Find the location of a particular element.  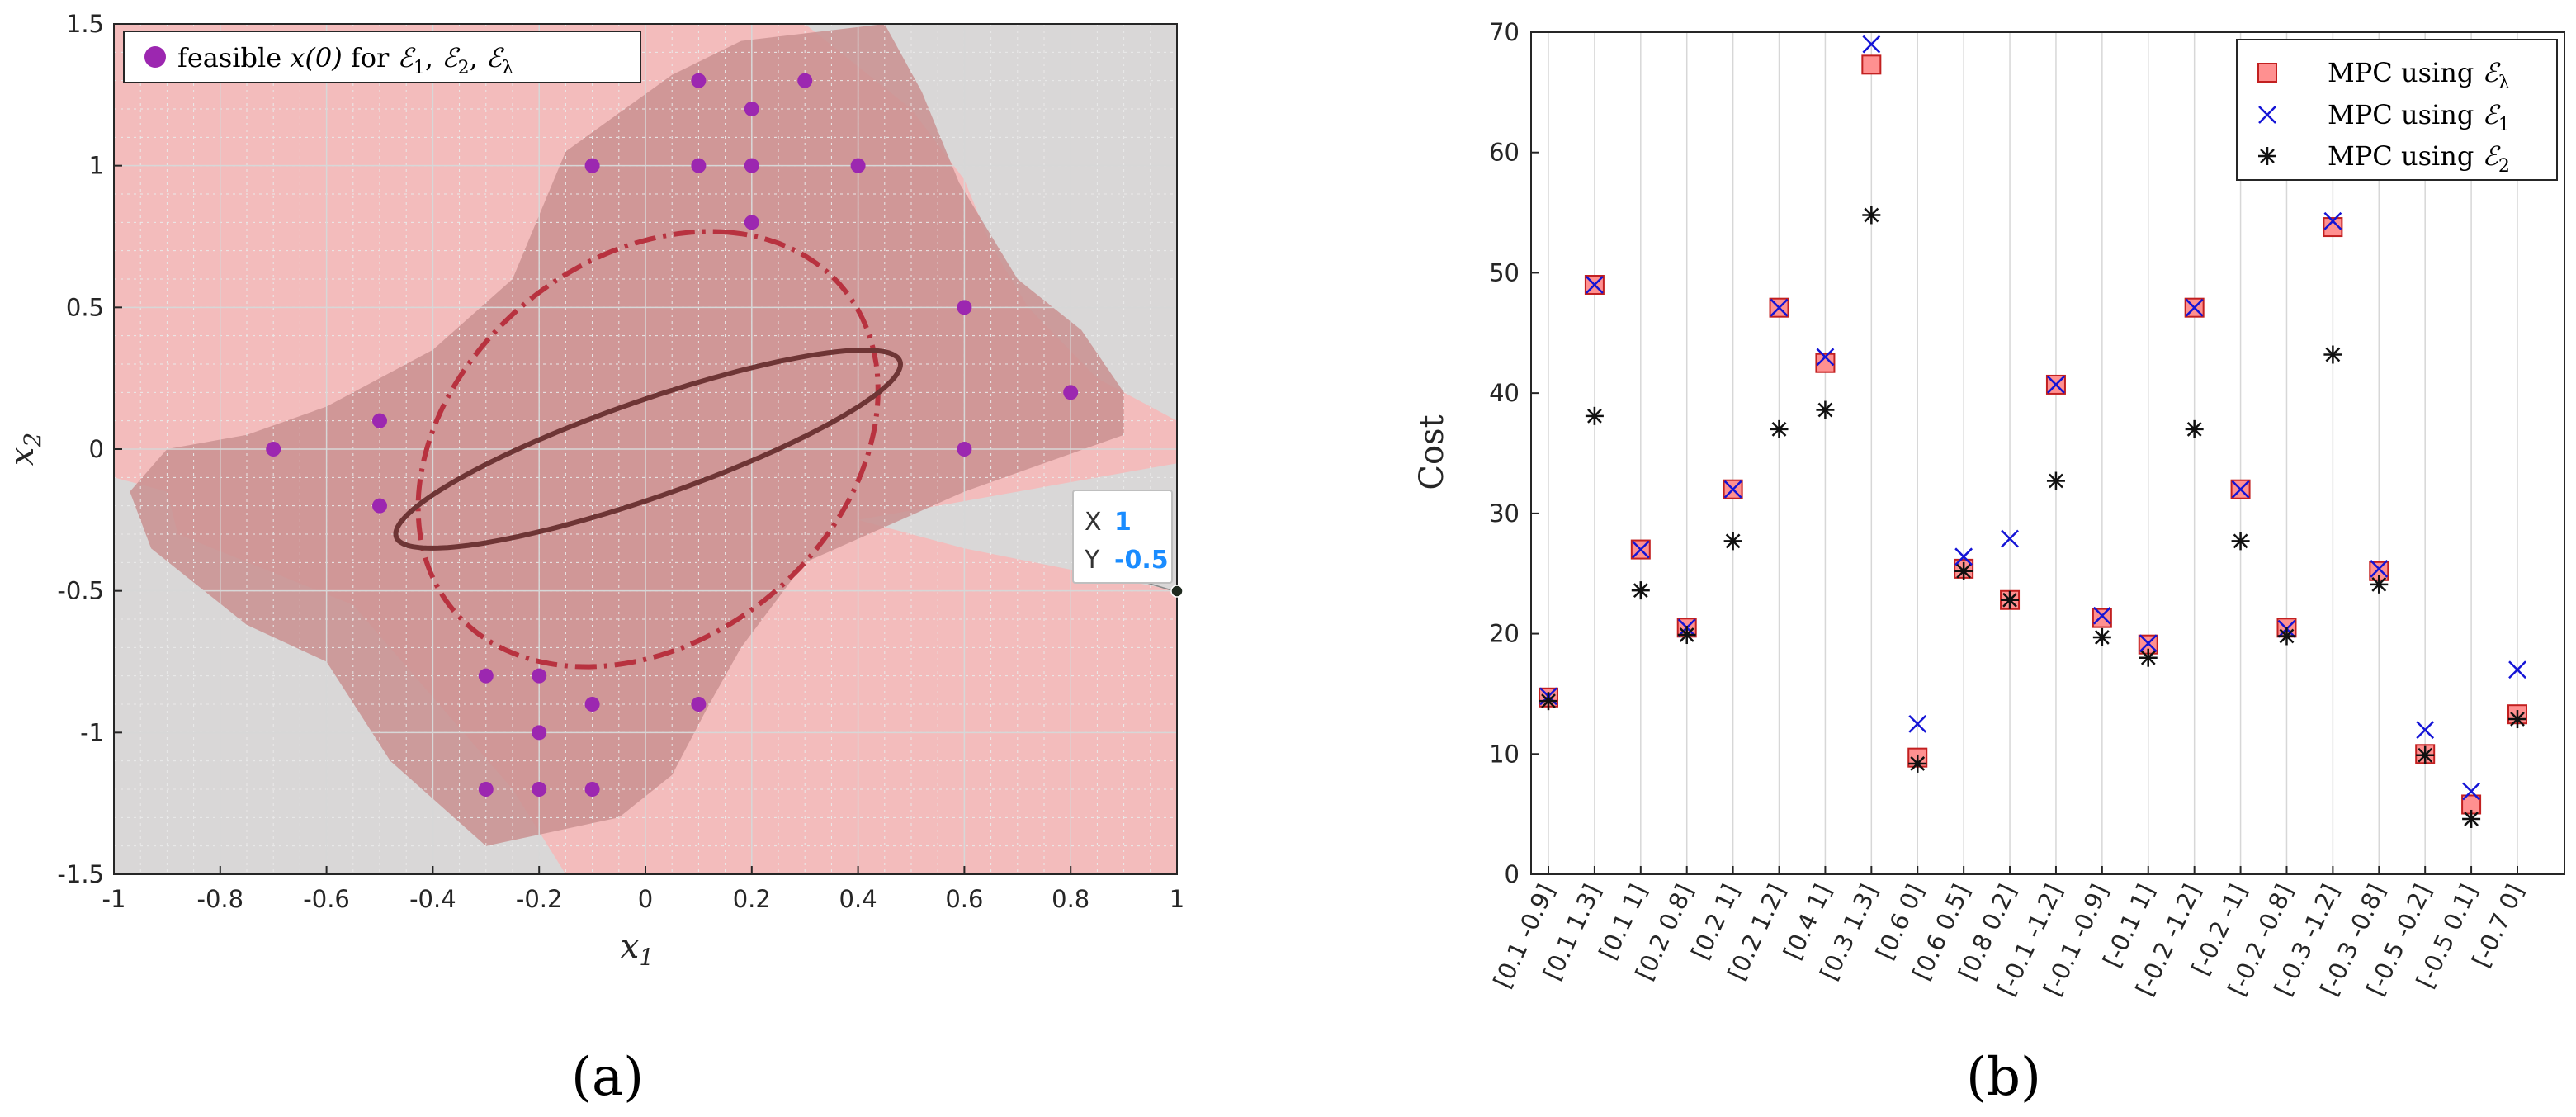

x-tick-label: -1 is located at coordinates (114, 899).